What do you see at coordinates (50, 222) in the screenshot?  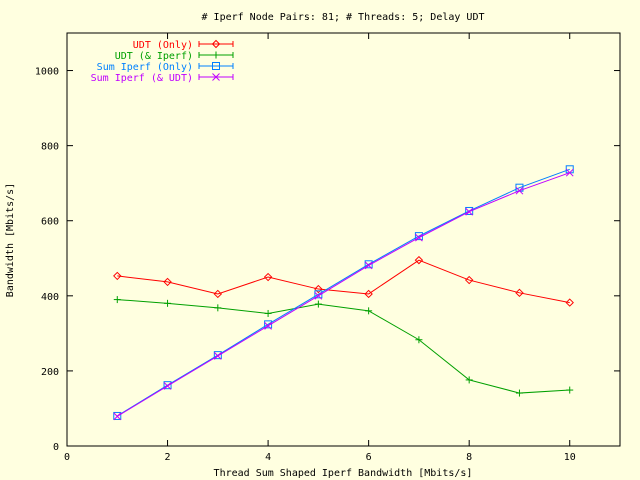 I see `y-tick-label: 600` at bounding box center [50, 222].